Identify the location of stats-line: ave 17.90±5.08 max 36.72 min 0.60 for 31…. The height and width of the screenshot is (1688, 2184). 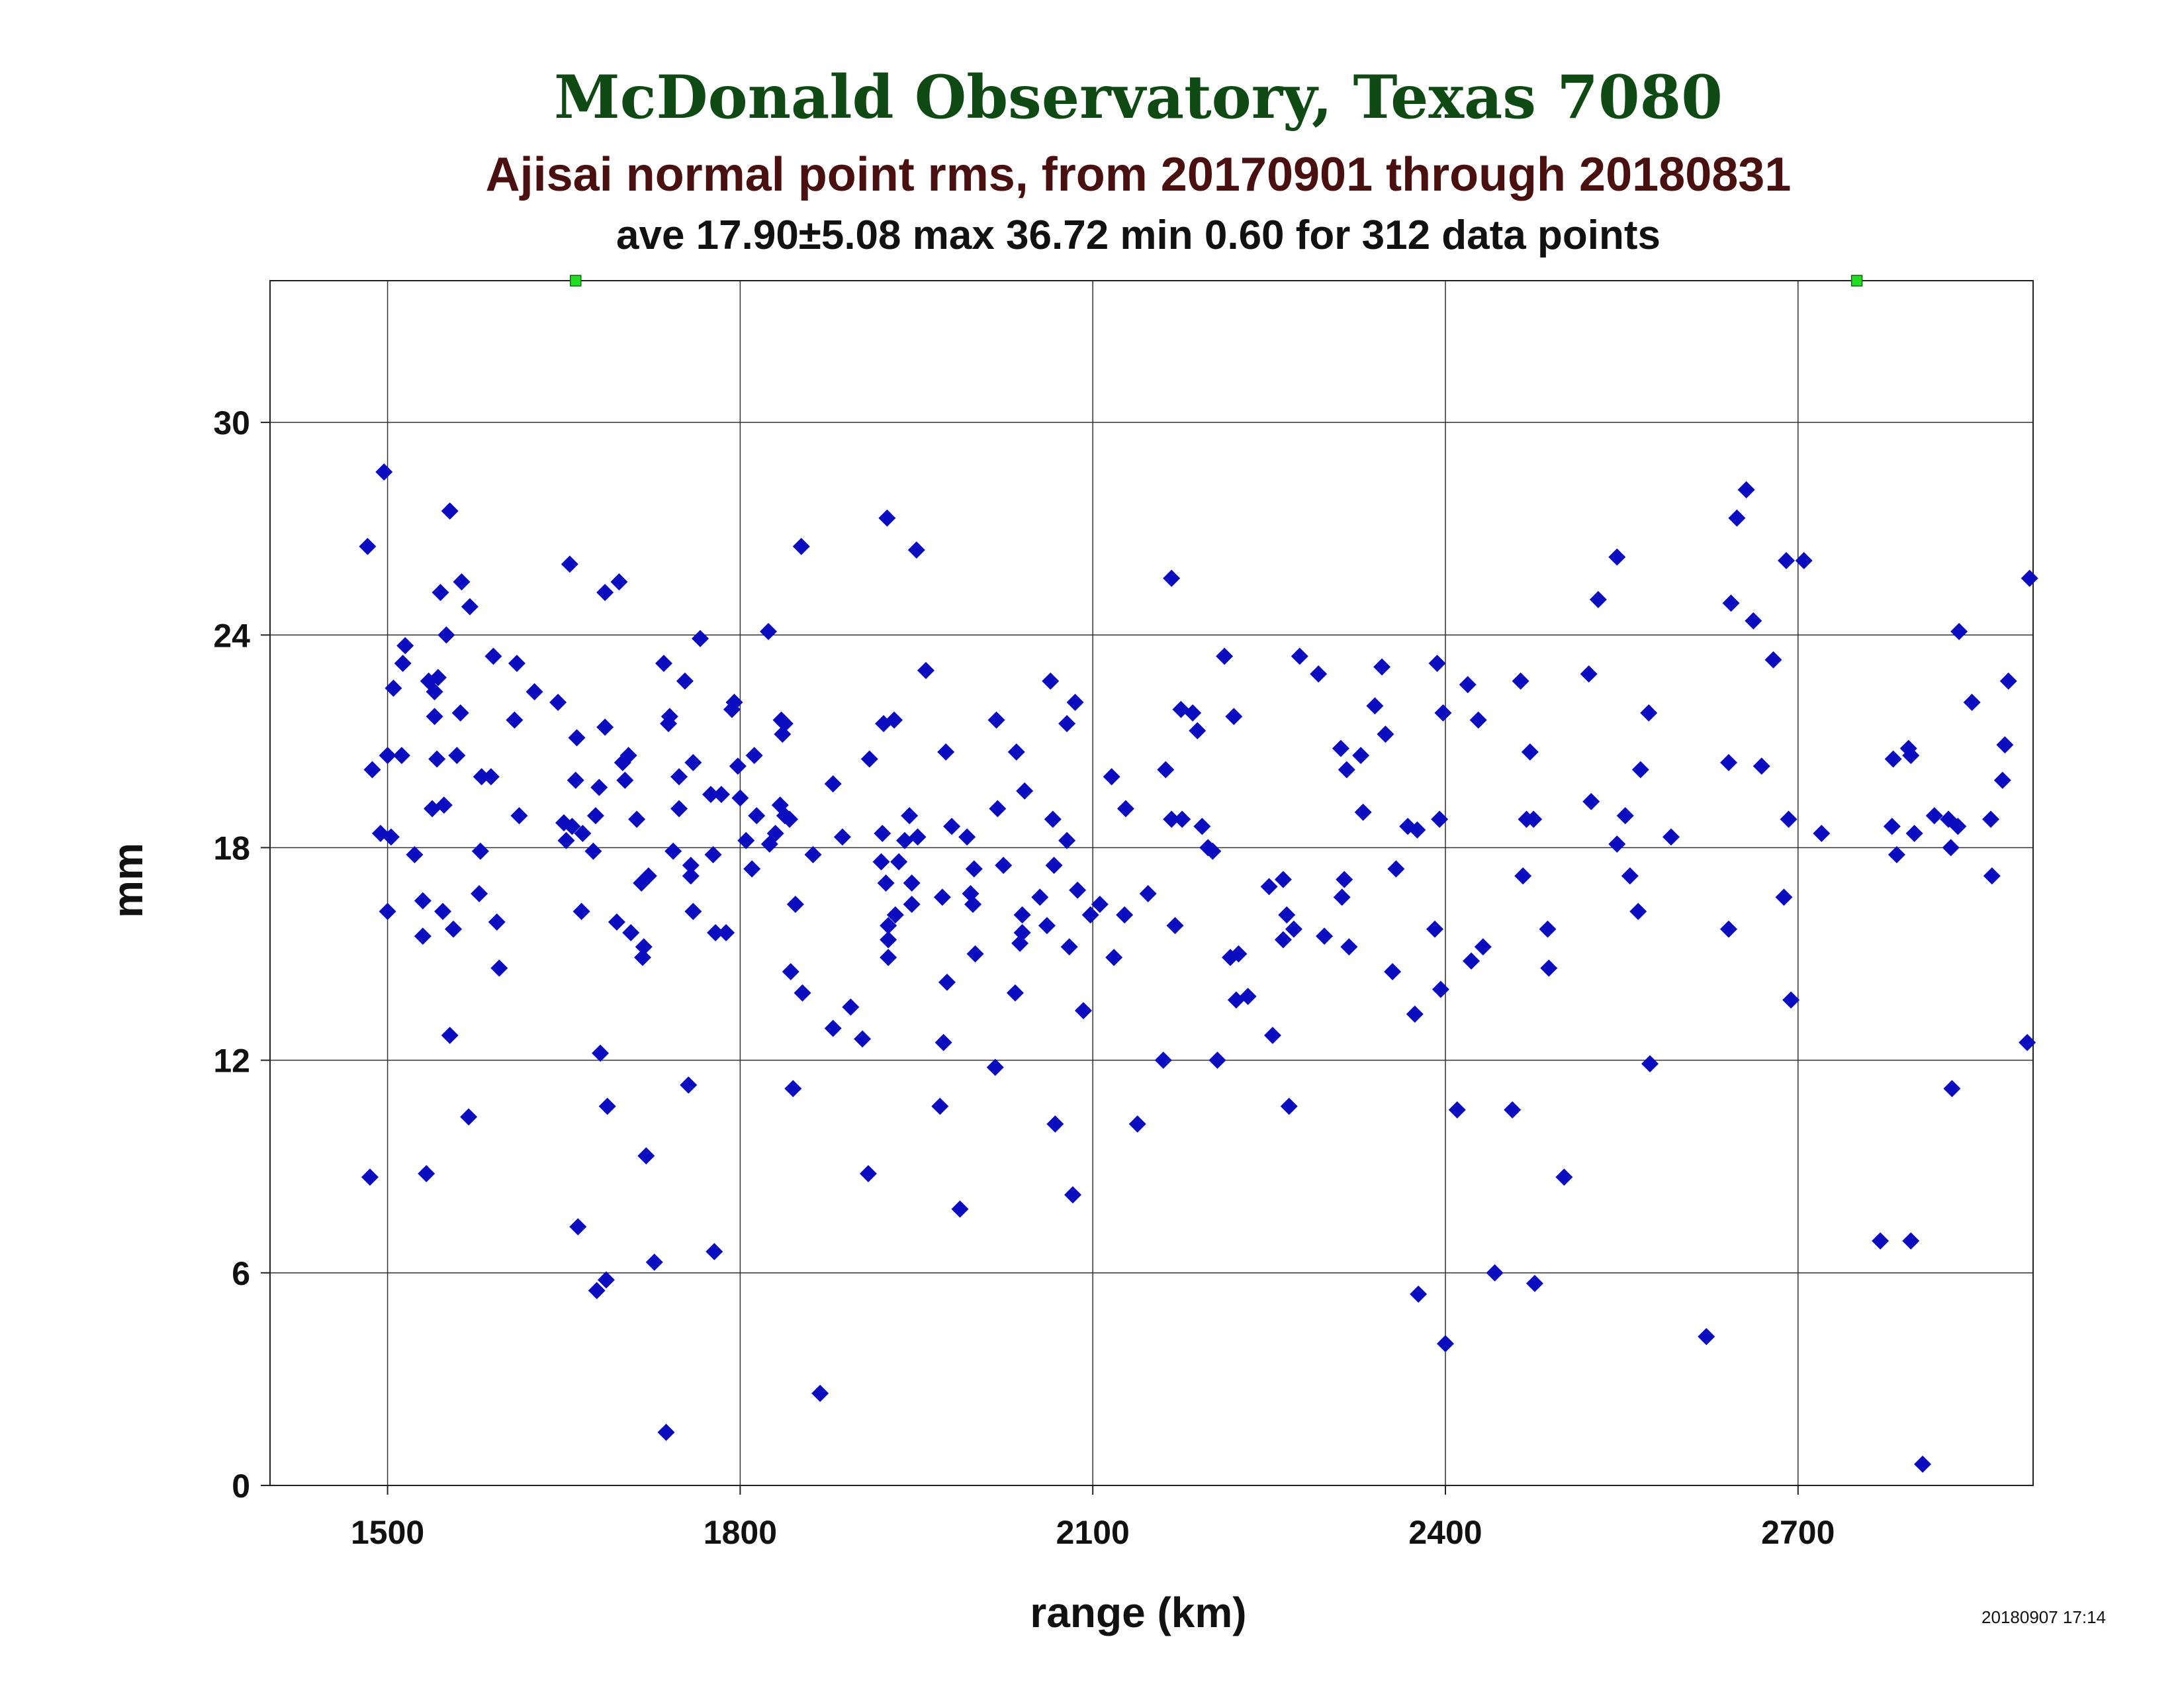
(1139, 235).